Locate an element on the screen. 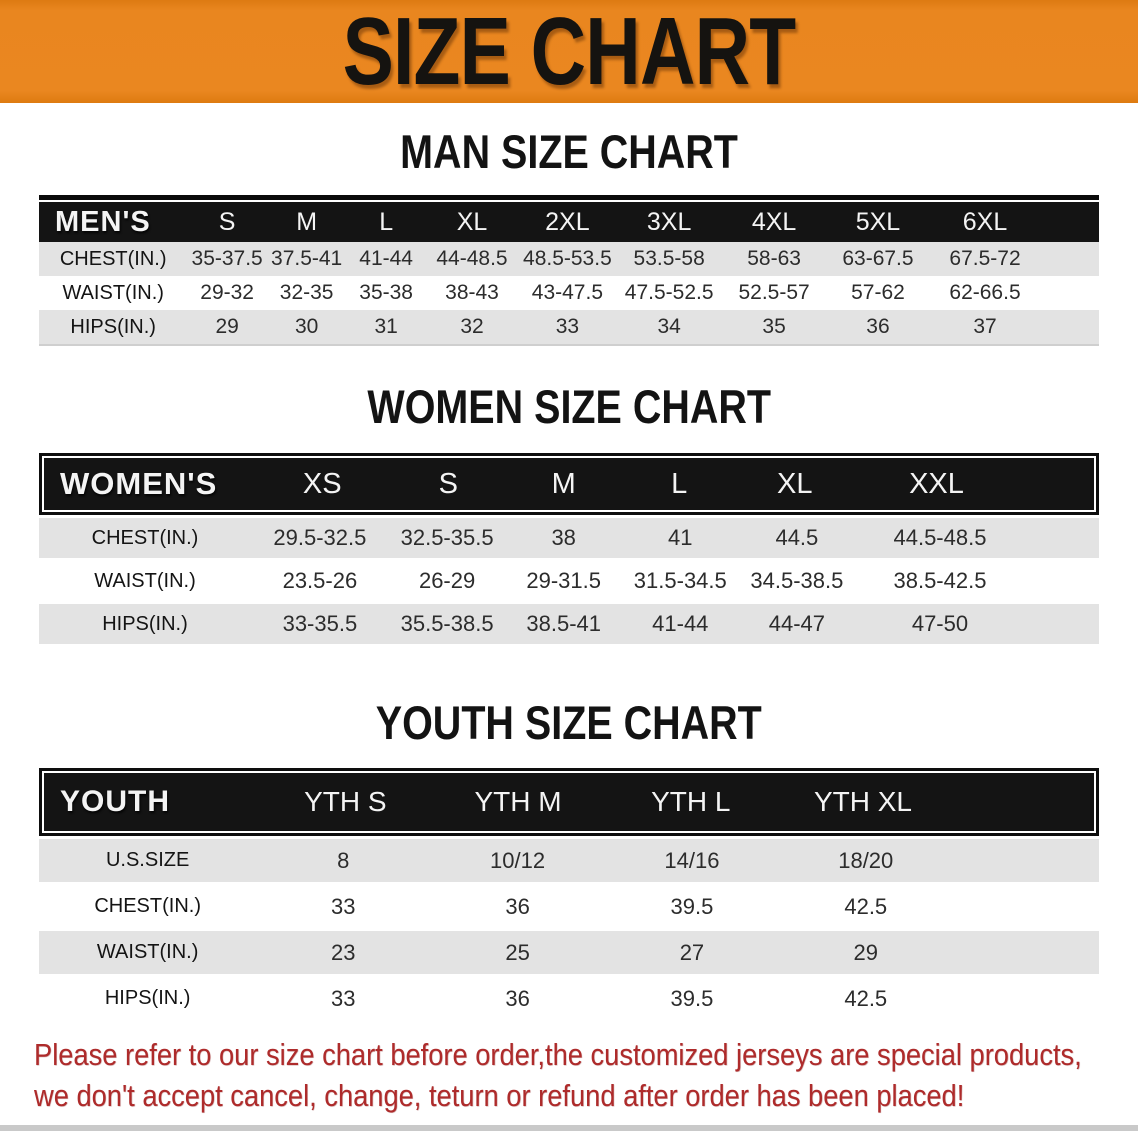 Image resolution: width=1138 pixels, height=1132 pixels. value-cell: 44.5-48.5 is located at coordinates (940, 537).